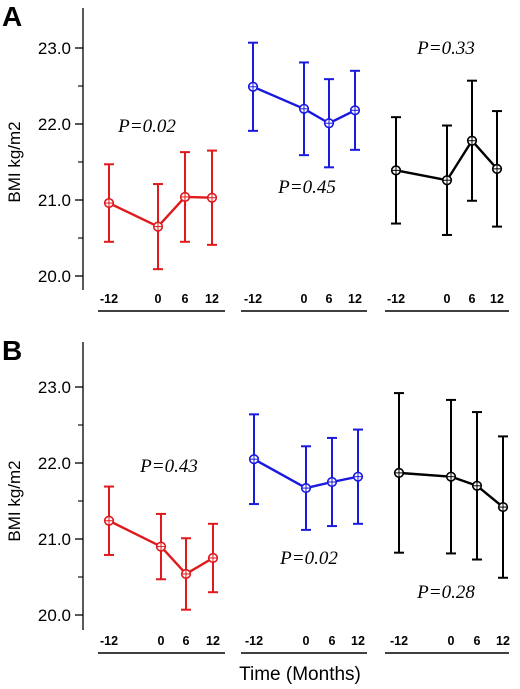 Image resolution: width=520 pixels, height=689 pixels. Describe the element at coordinates (445, 592) in the screenshot. I see `p-value-annotation: P=0.28` at that location.